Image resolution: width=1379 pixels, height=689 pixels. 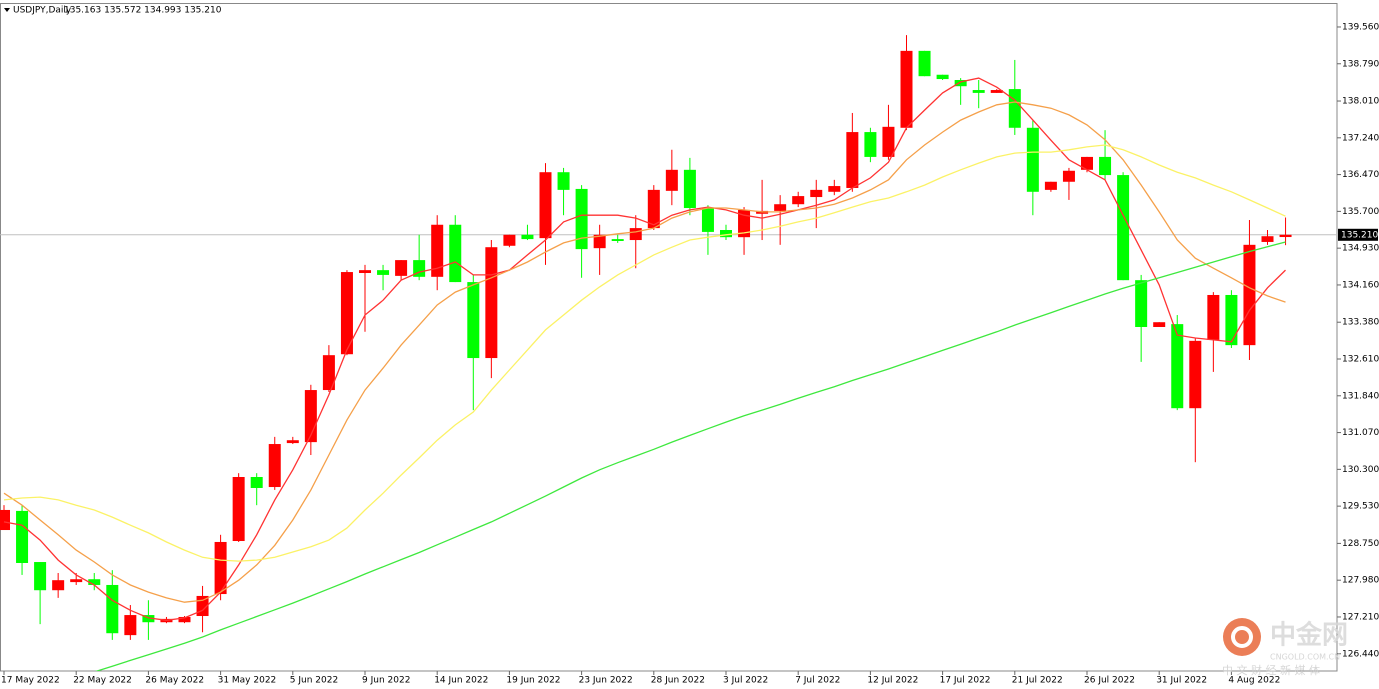 I want to click on y-tick-label: 139.560, so click(x=1360, y=27).